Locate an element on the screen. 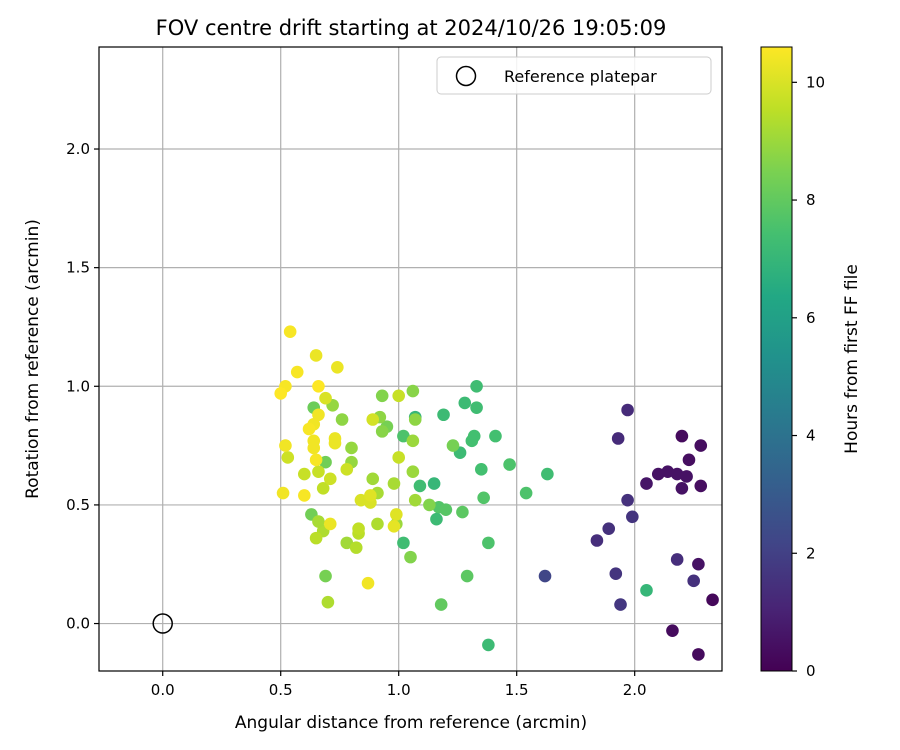 Image resolution: width=900 pixels, height=750 pixels. x-tick-label: 1.0 is located at coordinates (399, 690).